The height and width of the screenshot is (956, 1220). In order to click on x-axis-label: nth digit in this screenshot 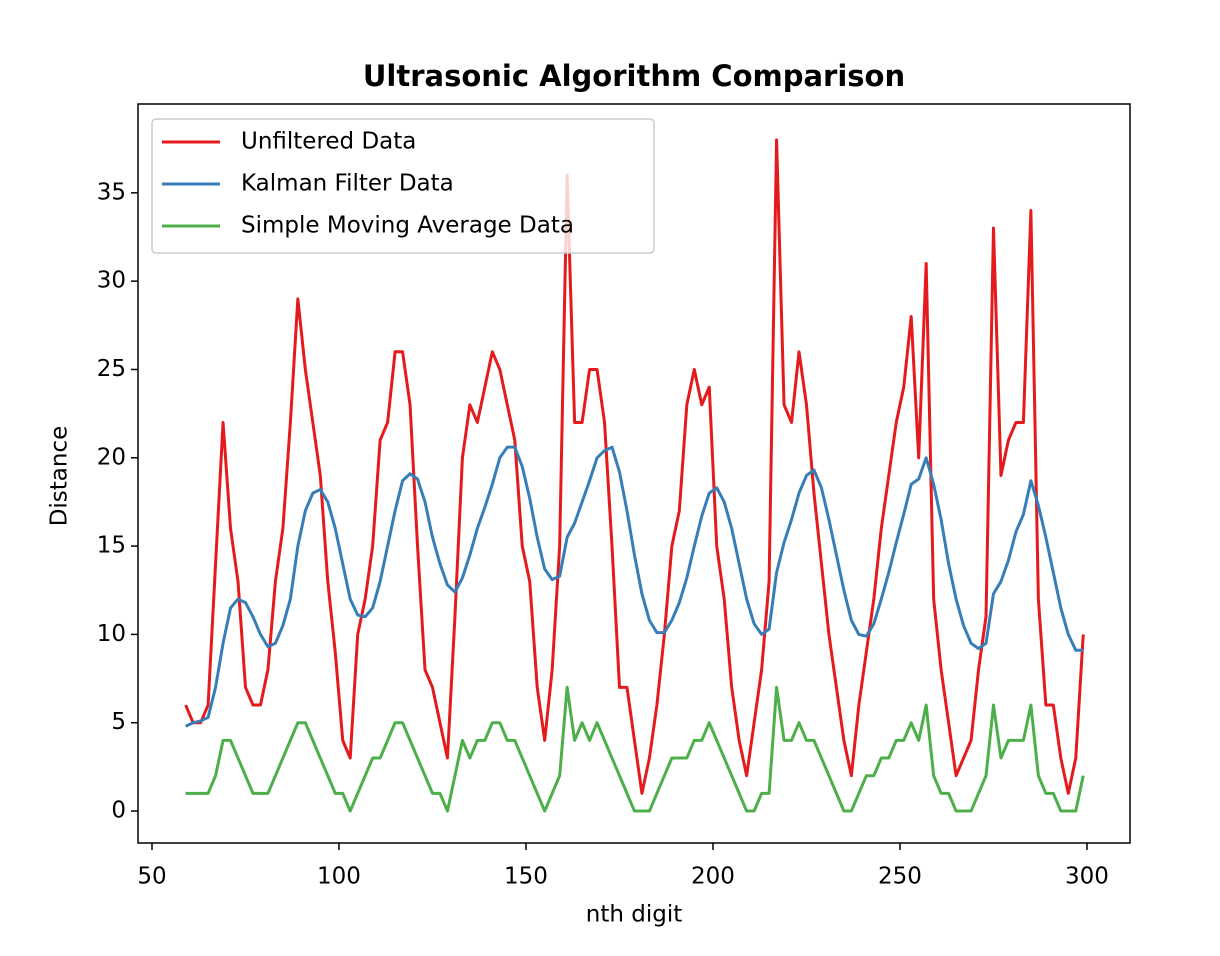, I will do `click(634, 915)`.